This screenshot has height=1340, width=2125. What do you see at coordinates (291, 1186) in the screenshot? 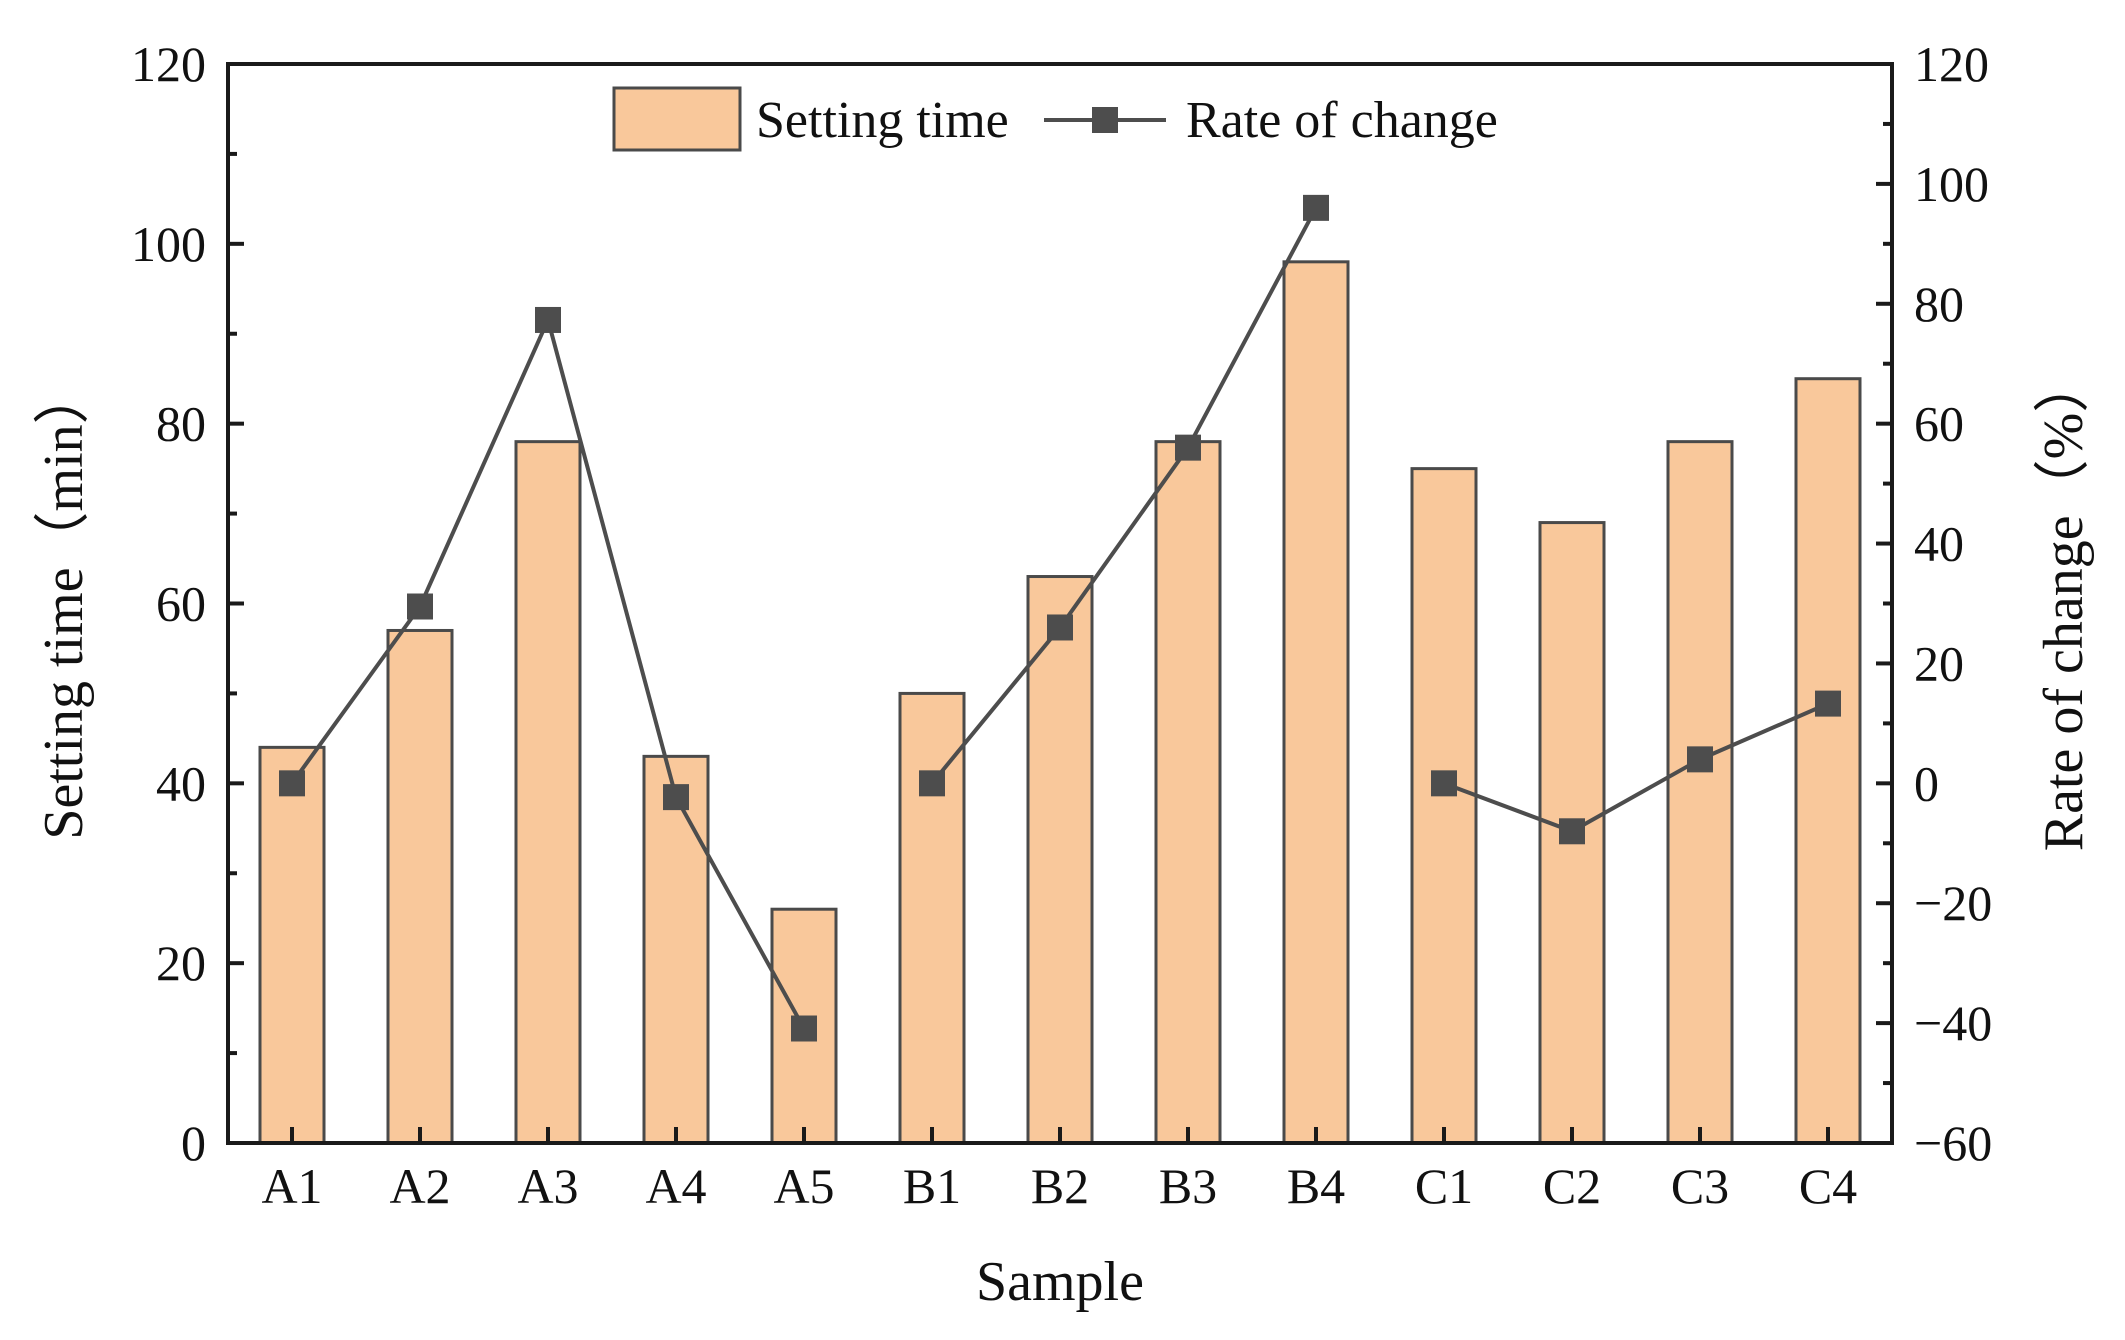
I see `x-tick-label-A1: A1` at bounding box center [291, 1186].